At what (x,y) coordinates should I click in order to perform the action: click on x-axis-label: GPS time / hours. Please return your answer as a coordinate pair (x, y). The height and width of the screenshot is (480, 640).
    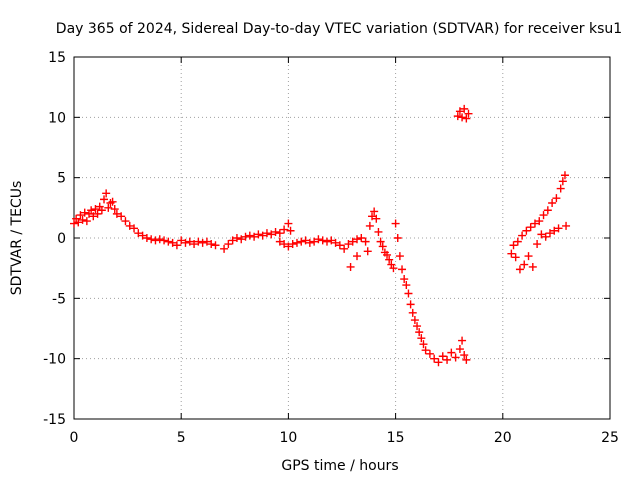
    Looking at the image, I should click on (339, 466).